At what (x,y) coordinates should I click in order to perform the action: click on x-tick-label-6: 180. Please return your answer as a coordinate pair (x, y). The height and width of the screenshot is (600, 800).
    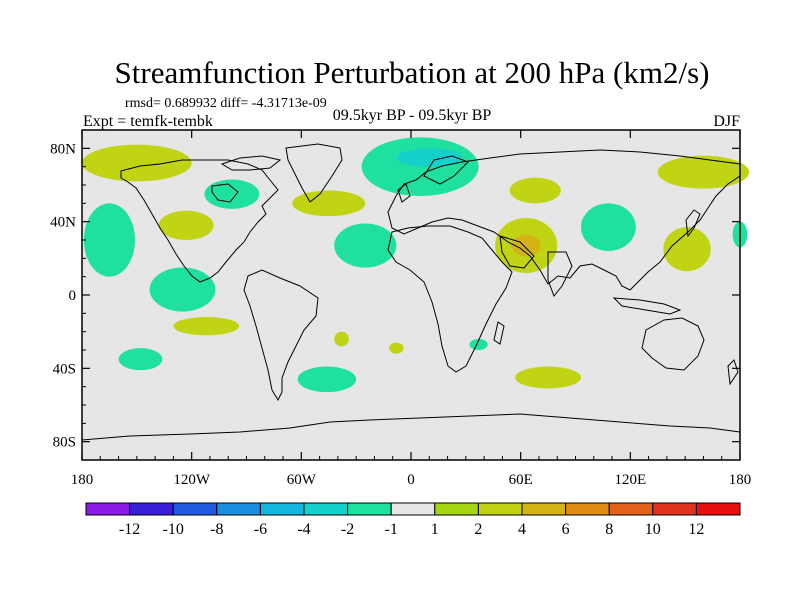
    Looking at the image, I should click on (740, 480).